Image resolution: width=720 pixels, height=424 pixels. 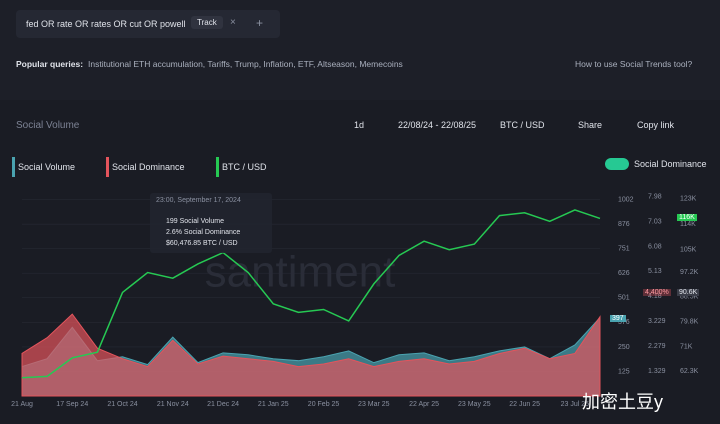 I want to click on price-badge: 116K, so click(x=687, y=217).